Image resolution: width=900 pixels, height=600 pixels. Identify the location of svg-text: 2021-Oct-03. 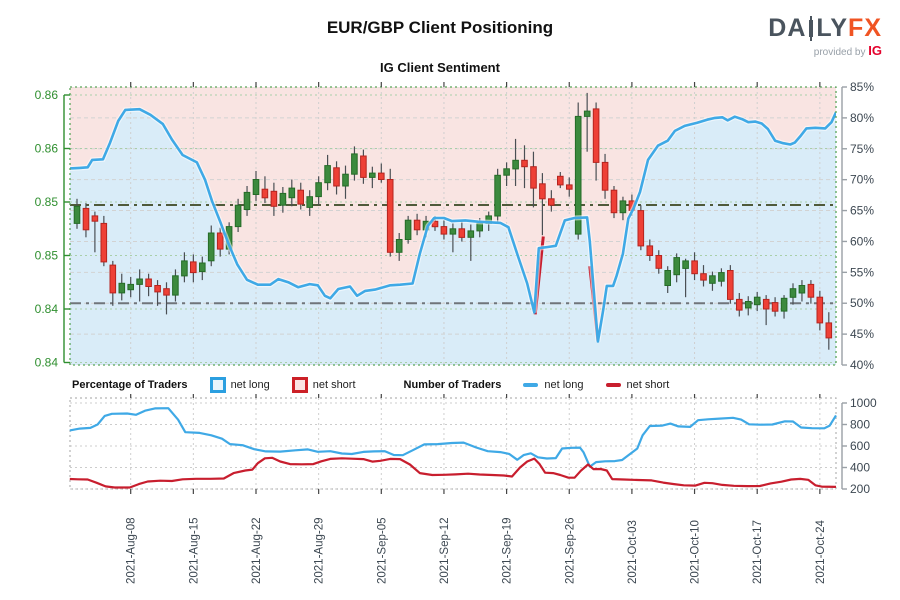
(633, 552).